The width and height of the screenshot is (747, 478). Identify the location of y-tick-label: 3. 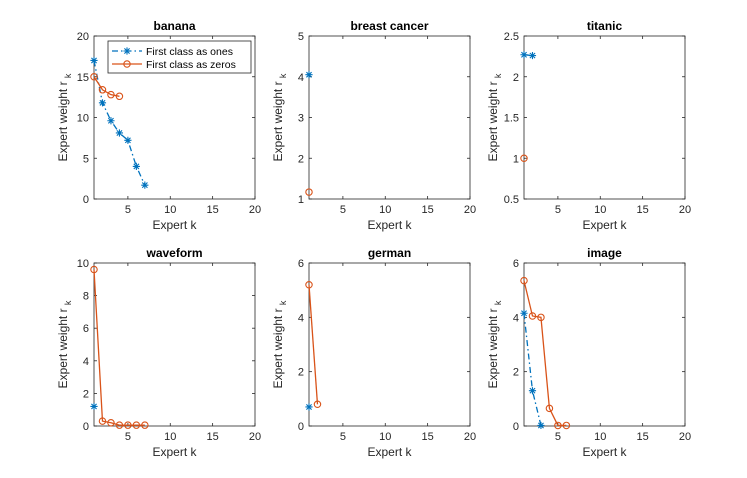
(301, 119).